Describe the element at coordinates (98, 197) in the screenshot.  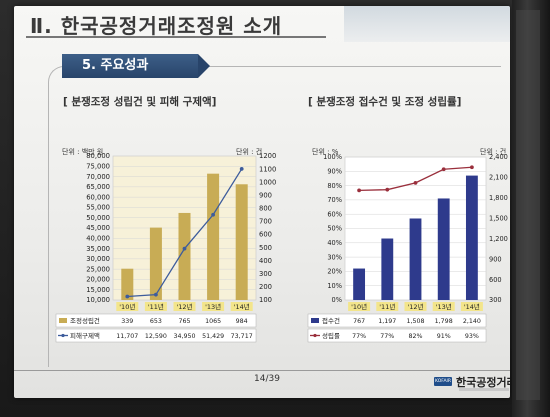
I see `left-chart-left-tick: 60,000` at that location.